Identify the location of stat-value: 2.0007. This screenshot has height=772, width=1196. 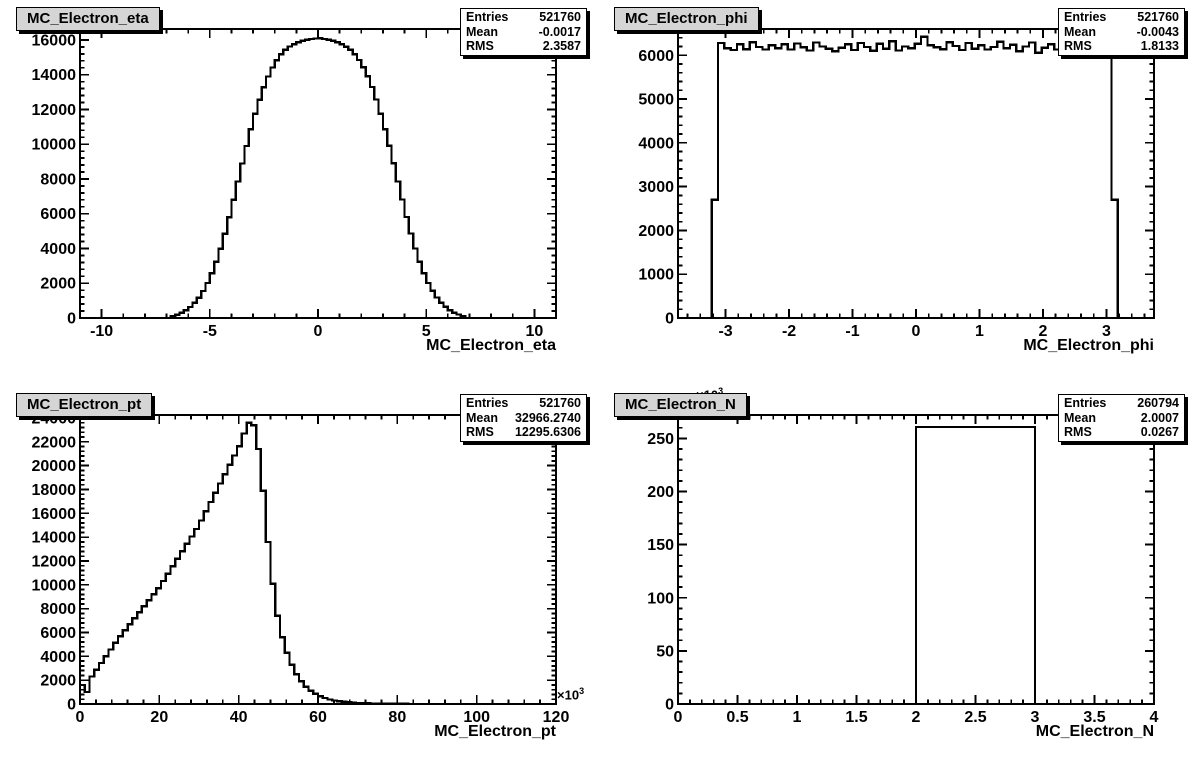
(1159, 417).